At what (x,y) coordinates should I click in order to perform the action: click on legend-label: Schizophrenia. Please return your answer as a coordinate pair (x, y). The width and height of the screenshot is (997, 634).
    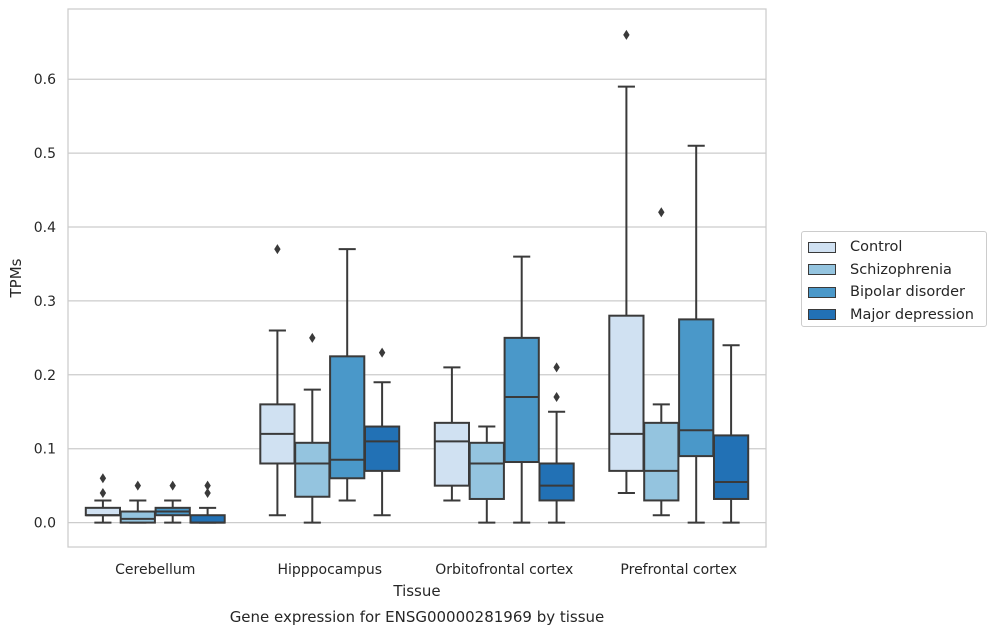
    Looking at the image, I should click on (901, 269).